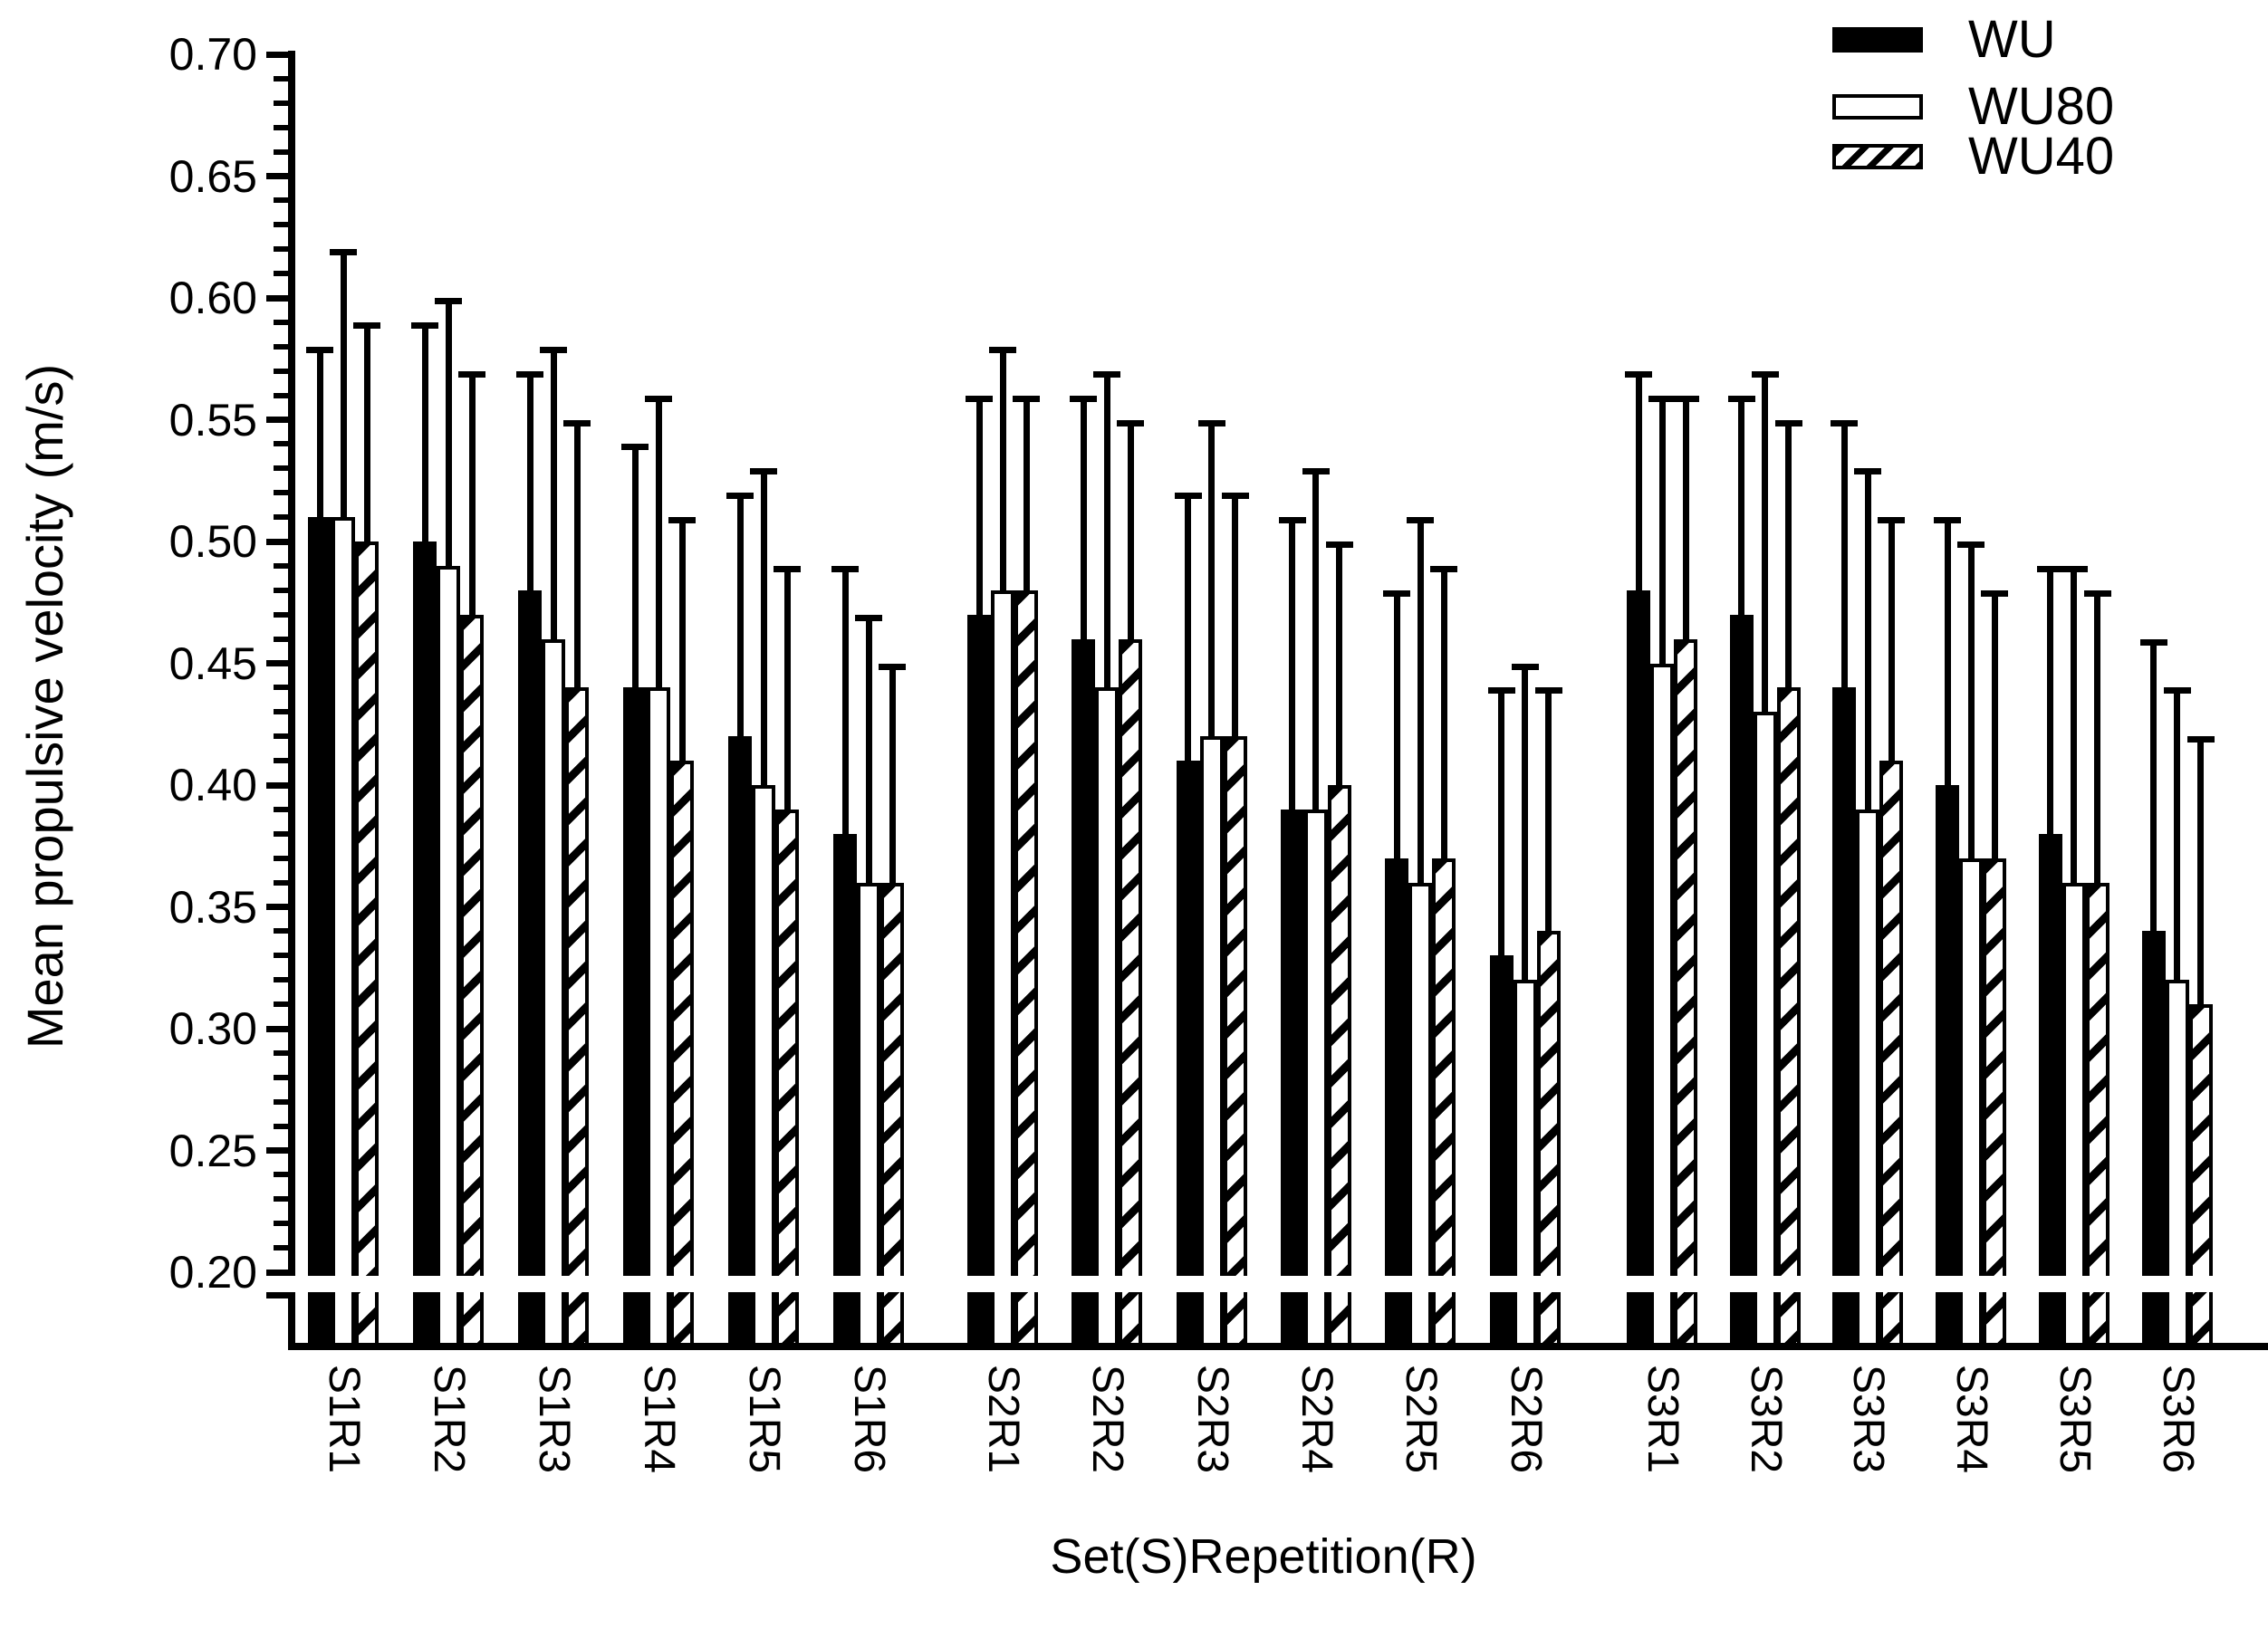 The image size is (2268, 1629). Describe the element at coordinates (1878, 156) in the screenshot. I see `legend-swatch-WU40` at that location.